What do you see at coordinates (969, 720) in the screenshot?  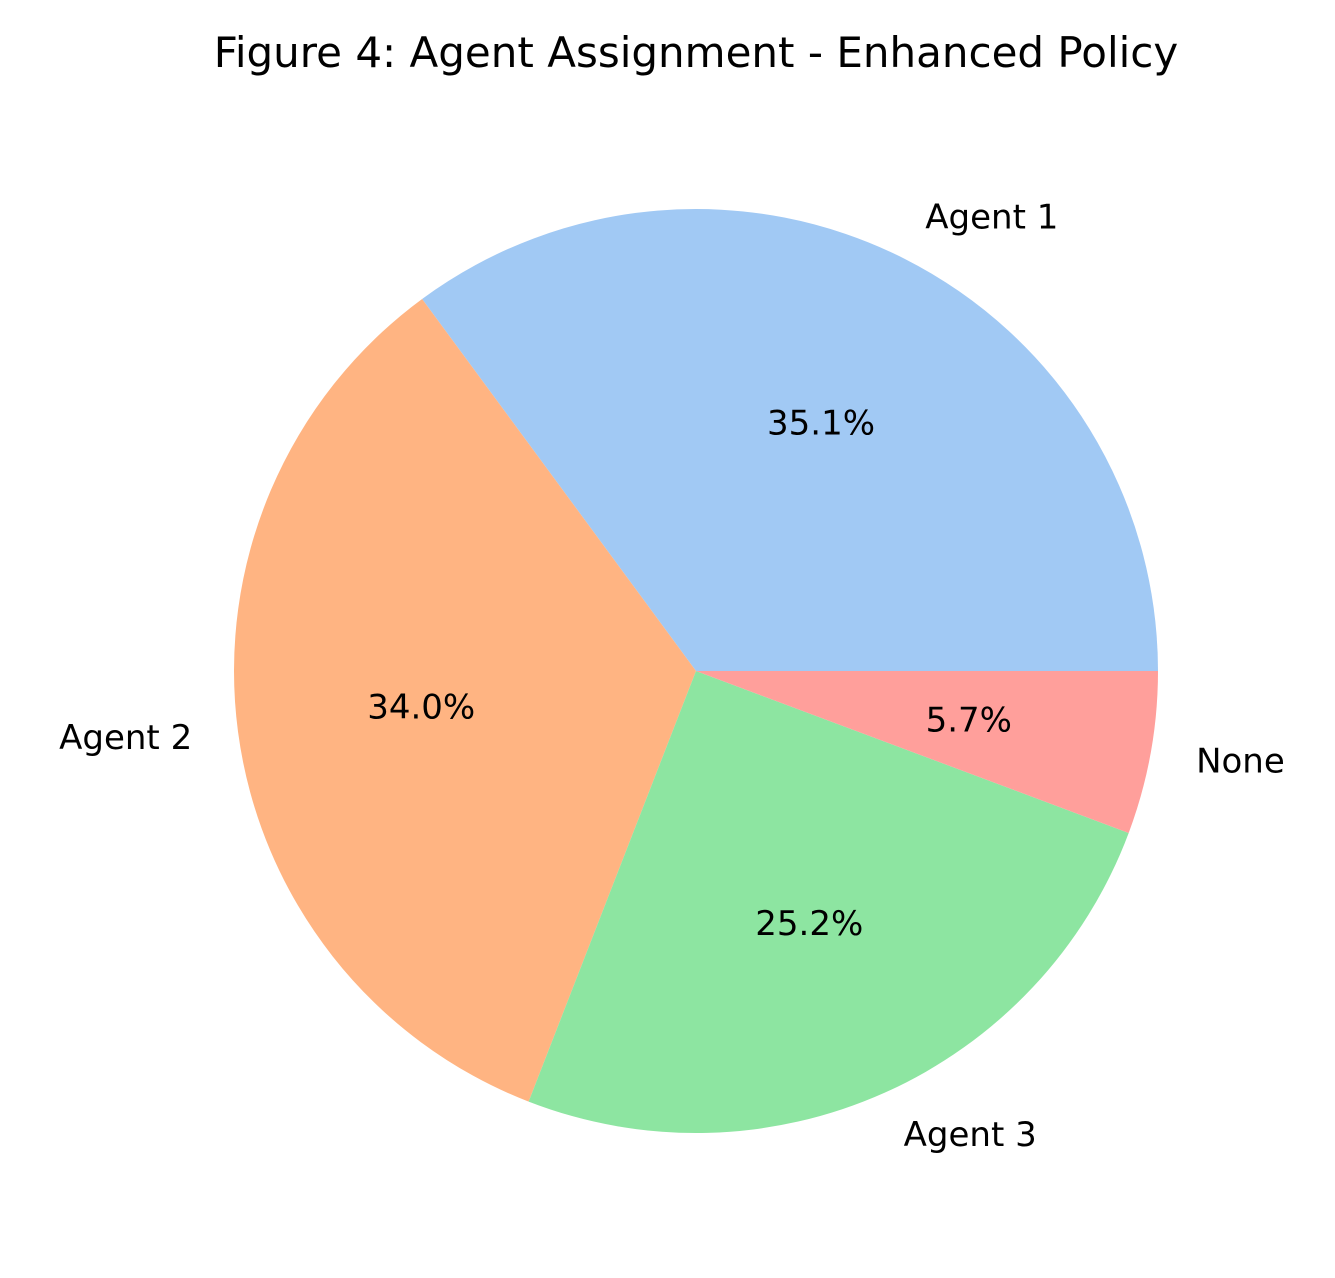 I see `pct-label-none: 5.7%` at bounding box center [969, 720].